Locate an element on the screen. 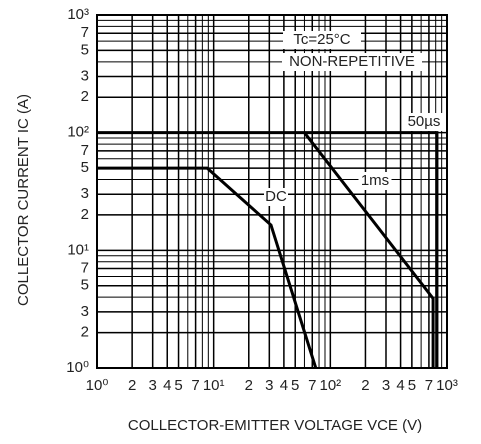  series-label: DC is located at coordinates (276, 196).